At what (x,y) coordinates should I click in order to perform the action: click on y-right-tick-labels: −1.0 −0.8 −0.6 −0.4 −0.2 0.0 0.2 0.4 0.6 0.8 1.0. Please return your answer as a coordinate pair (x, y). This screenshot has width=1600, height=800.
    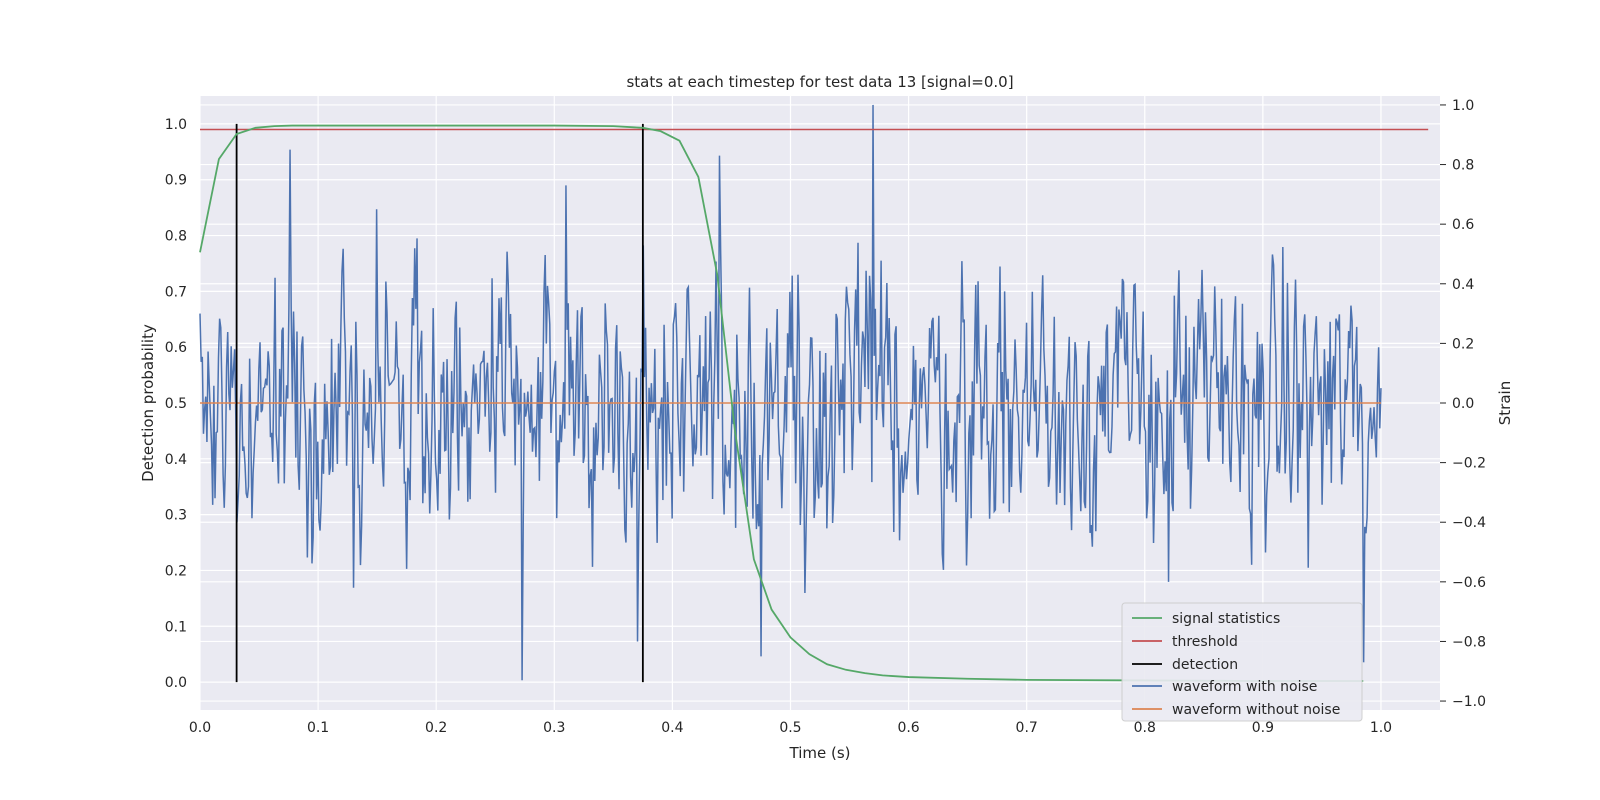
    Looking at the image, I should click on (1463, 404).